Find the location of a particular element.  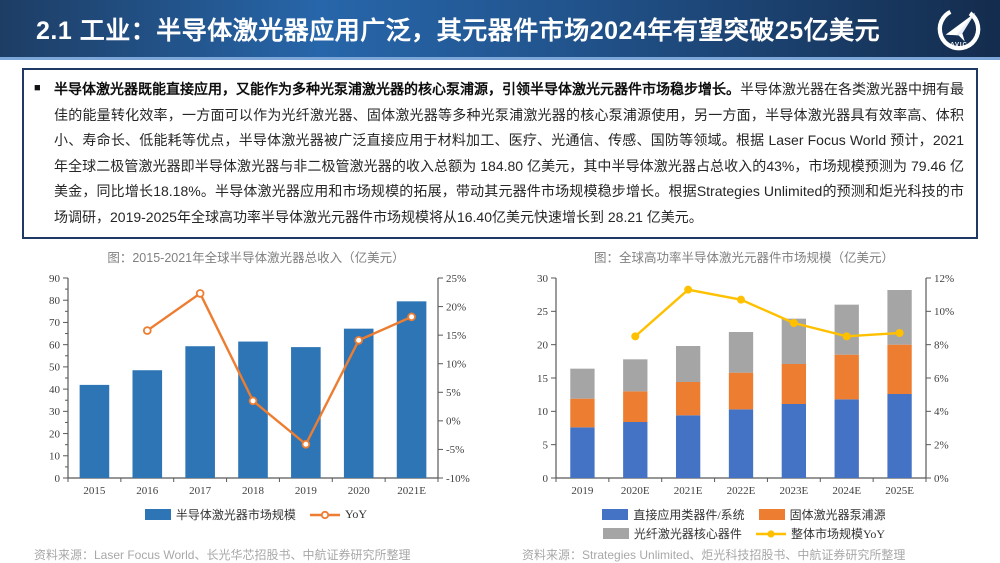

legend-label: 光纤激光器核心器件 is located at coordinates (687, 534).